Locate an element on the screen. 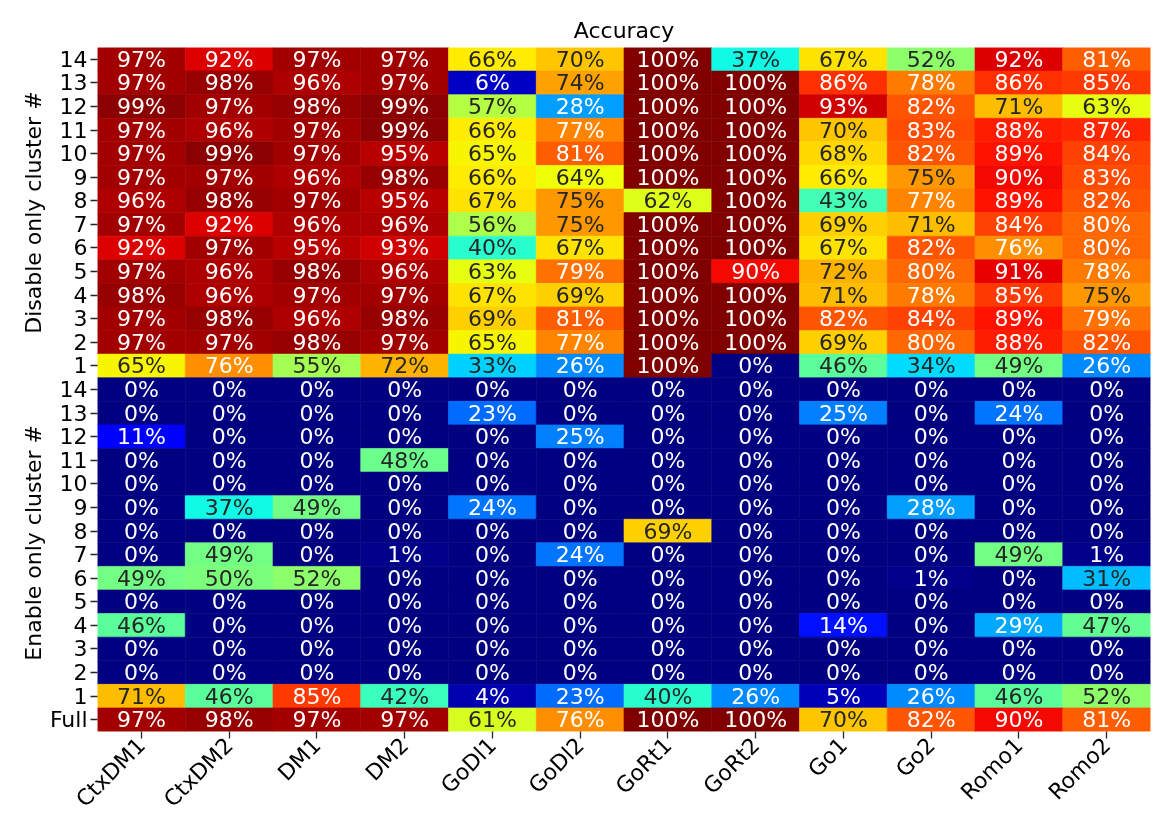 The width and height of the screenshot is (1157, 832). data-label: 93% is located at coordinates (843, 106).